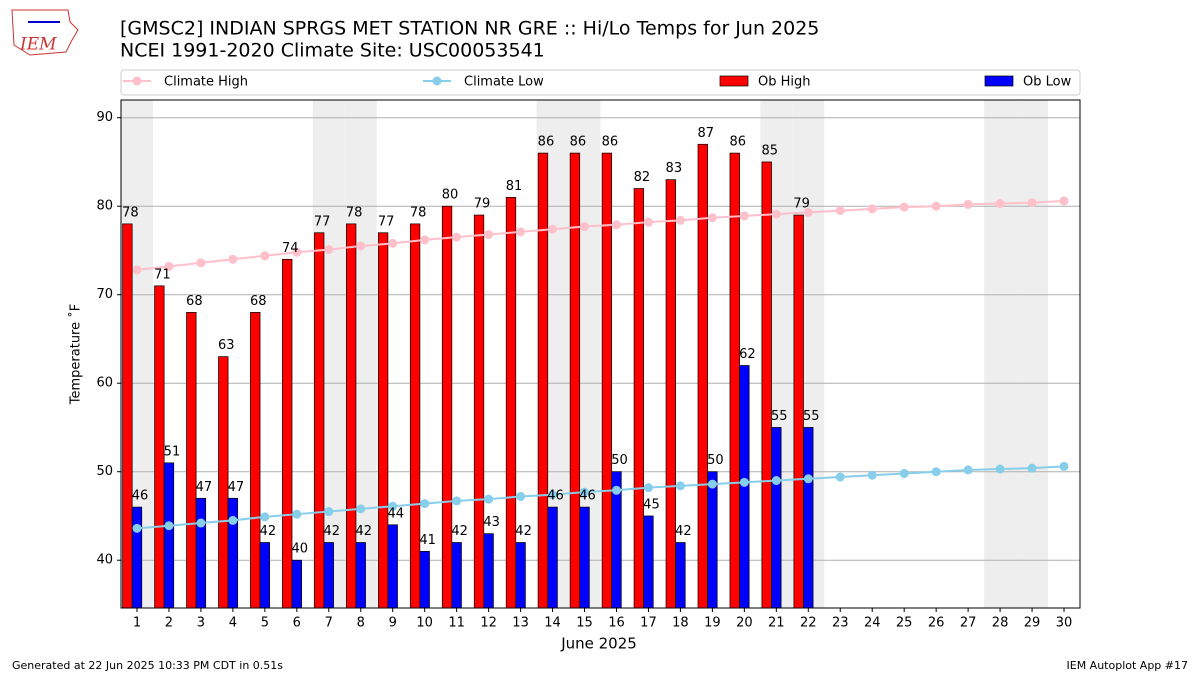 Image resolution: width=1200 pixels, height=679 pixels. What do you see at coordinates (104, 206) in the screenshot?
I see `y-tick-label: 80` at bounding box center [104, 206].